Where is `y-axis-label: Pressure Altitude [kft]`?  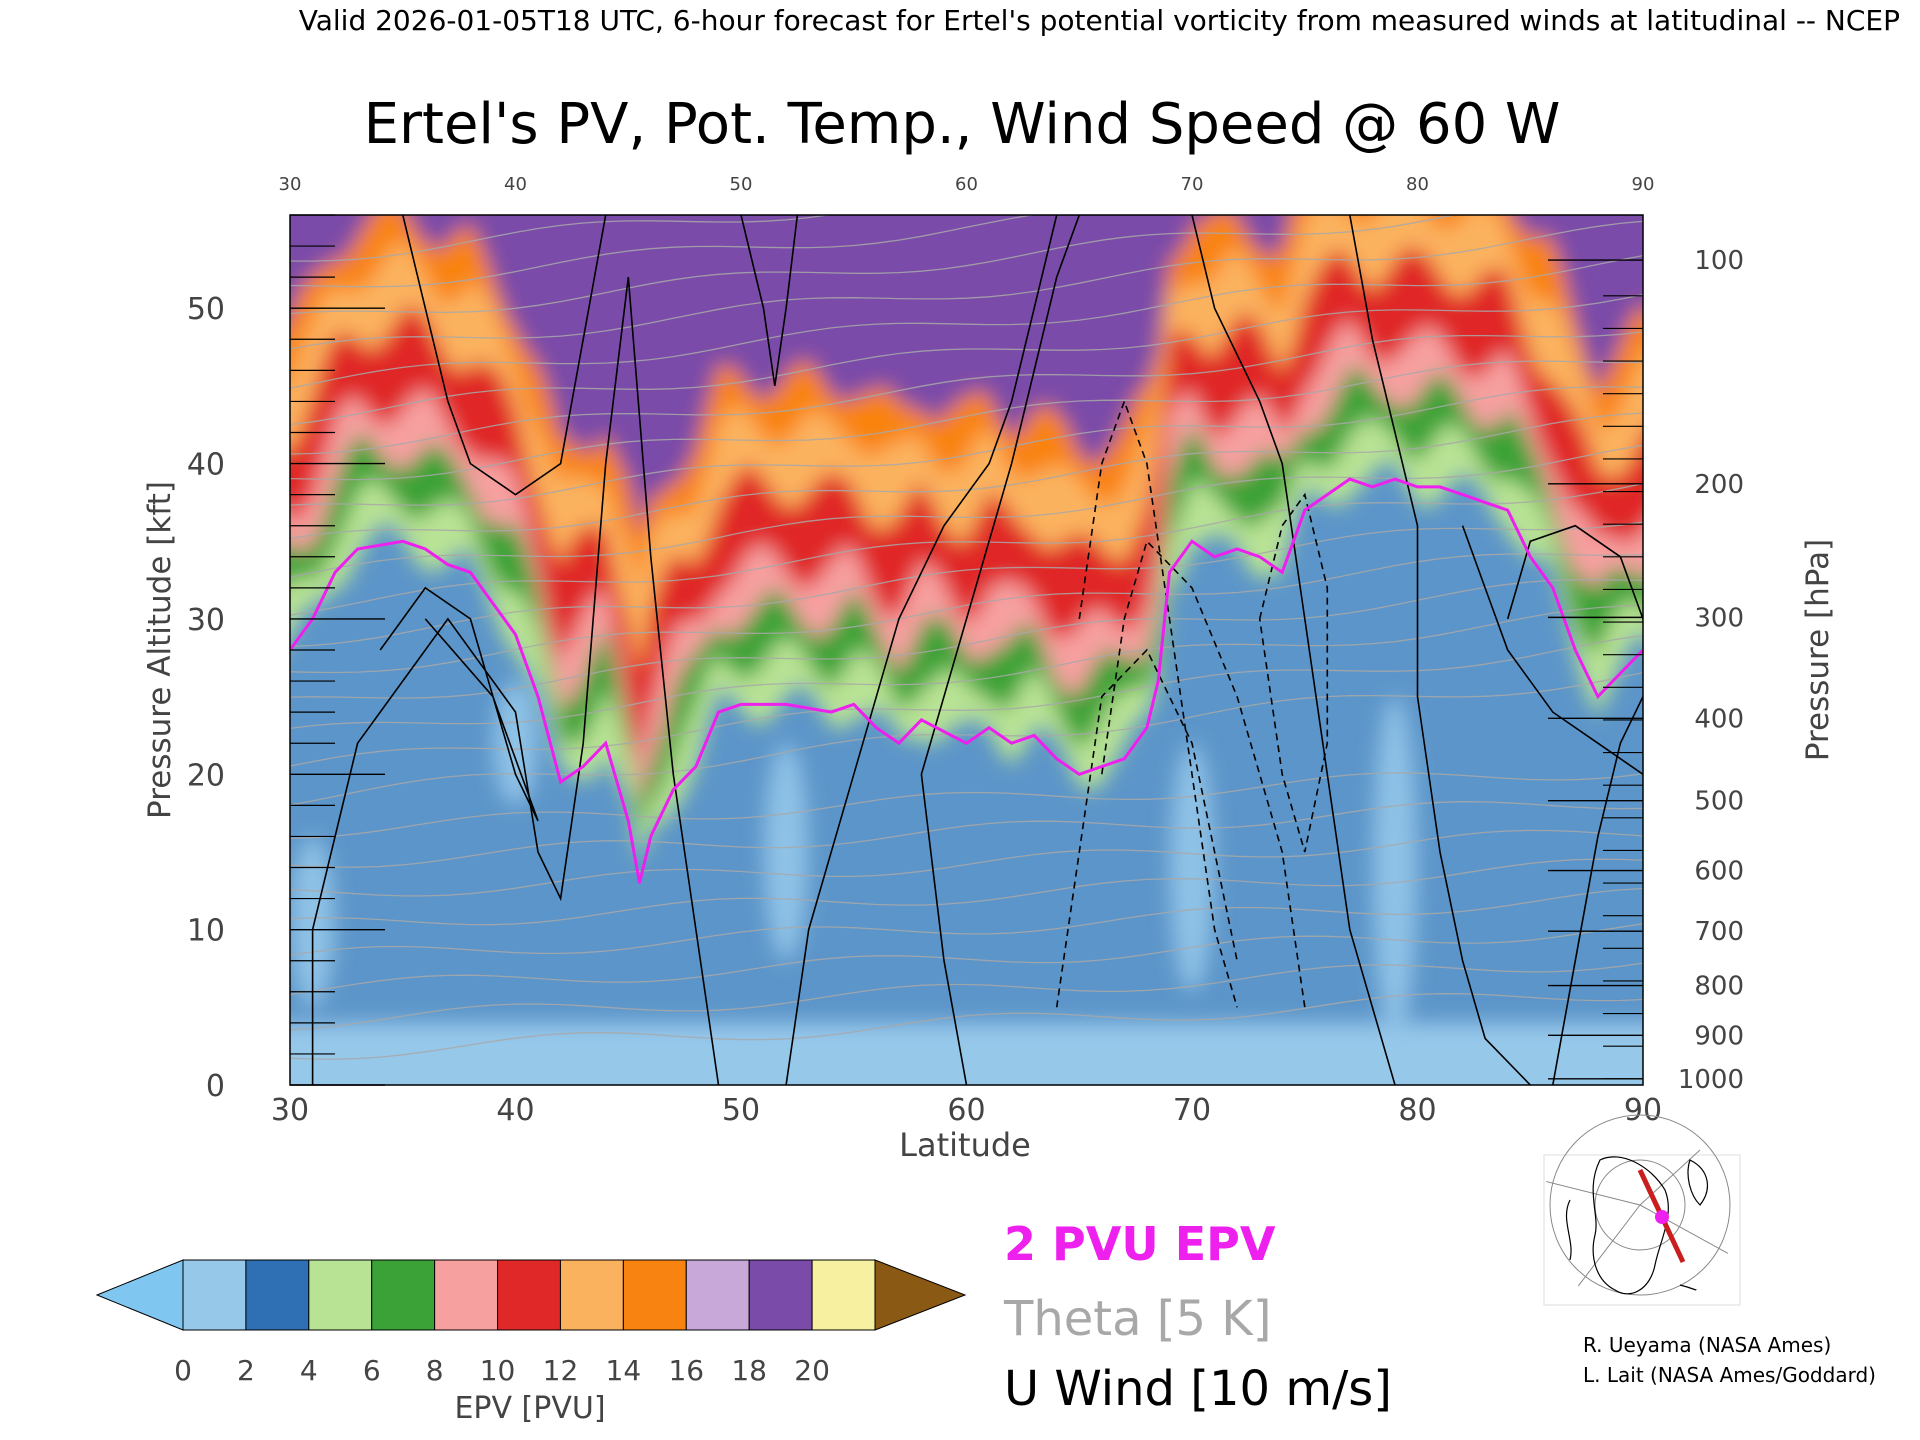 y-axis-label: Pressure Altitude [kft] is located at coordinates (160, 650).